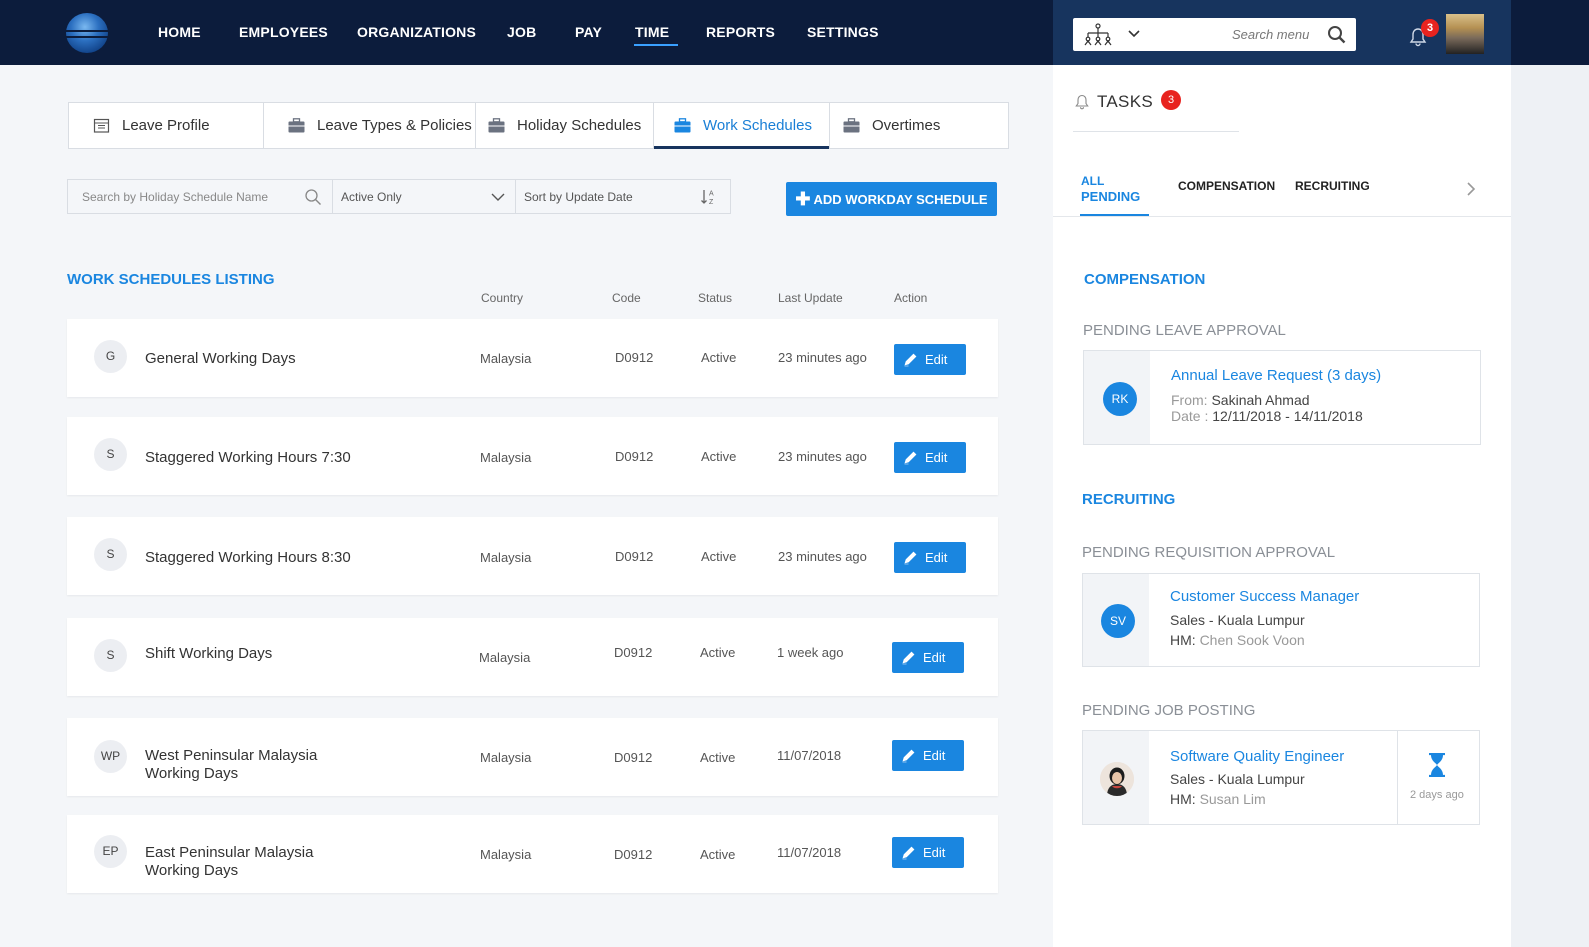  What do you see at coordinates (522, 32) in the screenshot?
I see `nav-job: JOB` at bounding box center [522, 32].